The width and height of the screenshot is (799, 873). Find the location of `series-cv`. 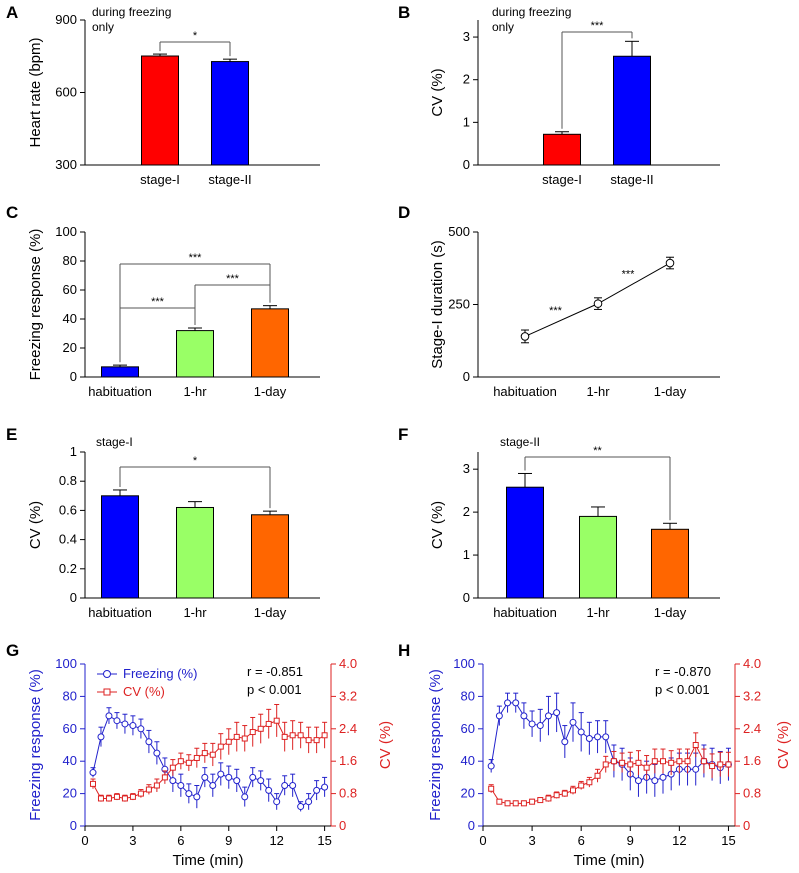

series-cv is located at coordinates (208, 753).